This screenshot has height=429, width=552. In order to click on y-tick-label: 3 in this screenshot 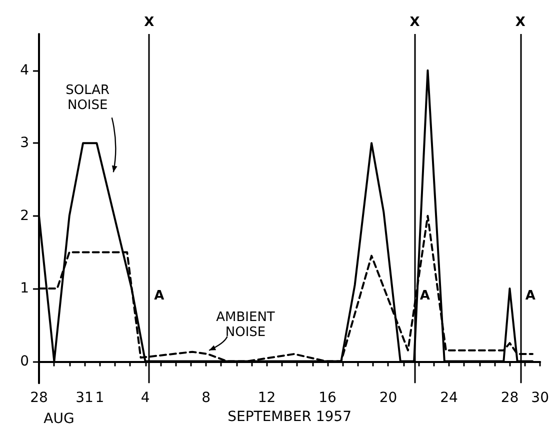, I will do `click(24, 143)`.